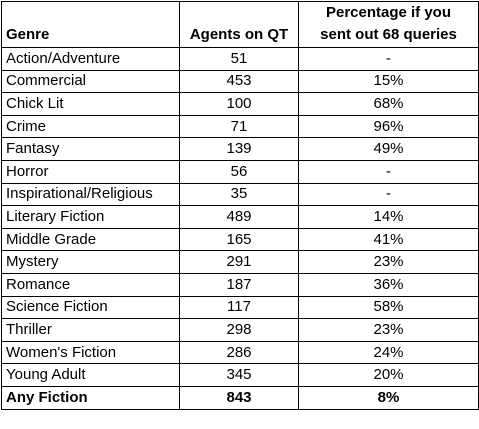  Describe the element at coordinates (388, 352) in the screenshot. I see `percentage-cell: 24%` at that location.